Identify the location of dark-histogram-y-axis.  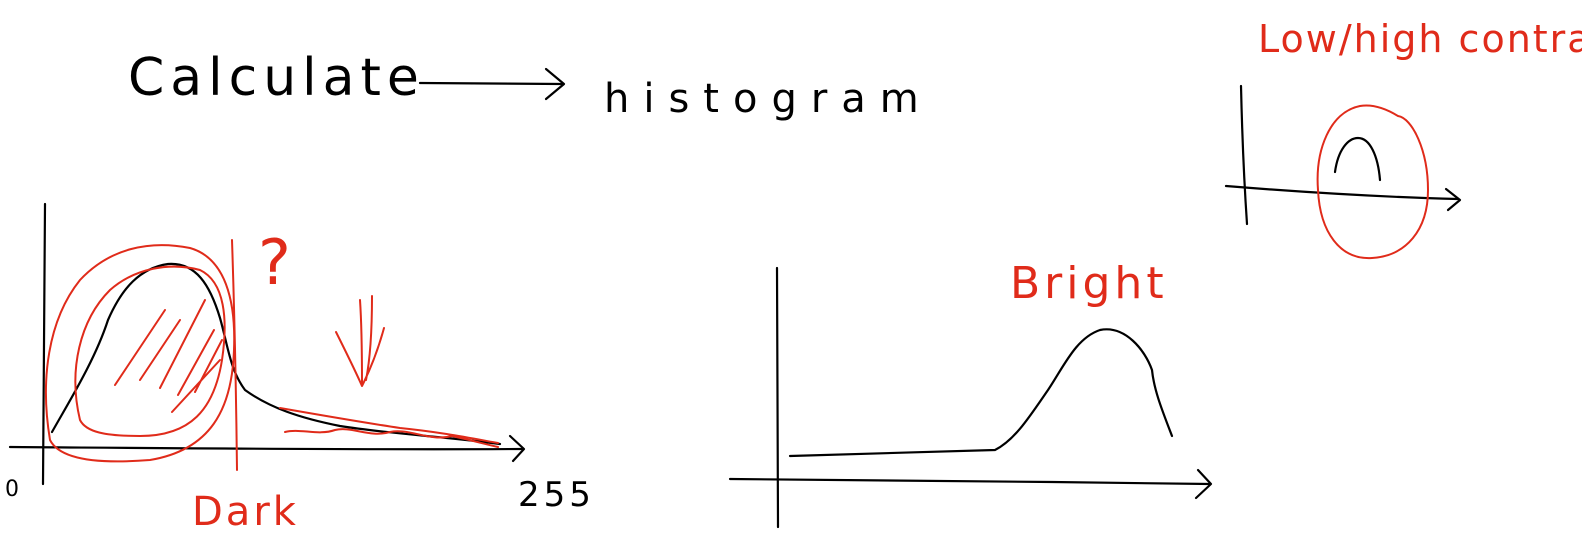
(44, 344).